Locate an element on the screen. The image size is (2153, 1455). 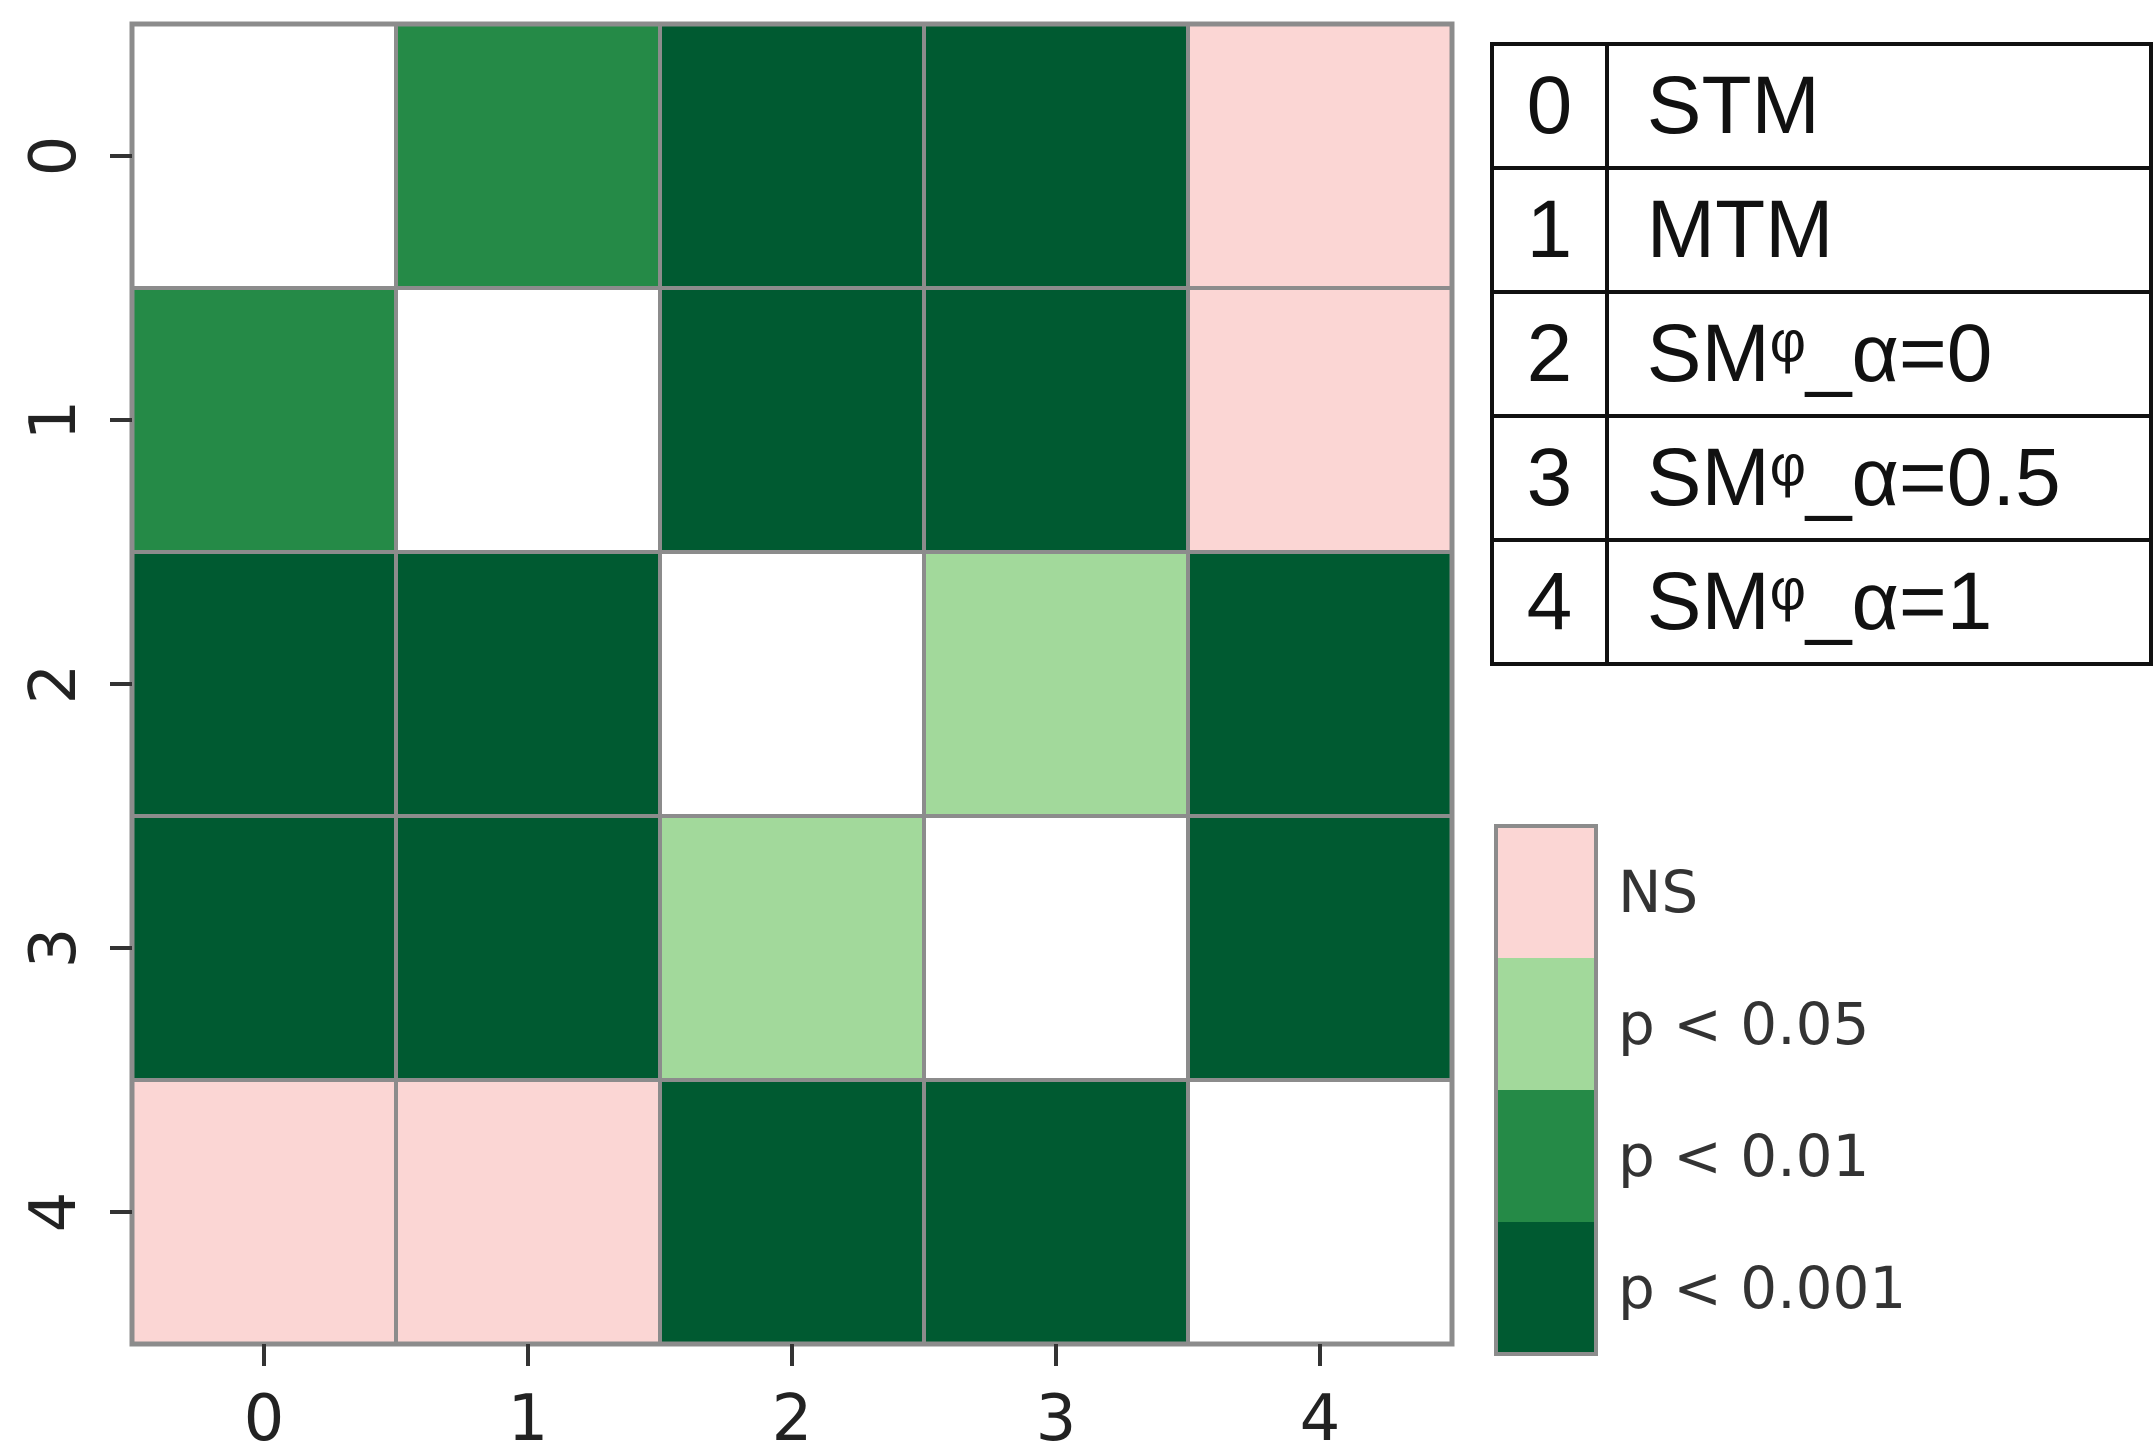
key-index-3: 3 is located at coordinates (1549, 478).